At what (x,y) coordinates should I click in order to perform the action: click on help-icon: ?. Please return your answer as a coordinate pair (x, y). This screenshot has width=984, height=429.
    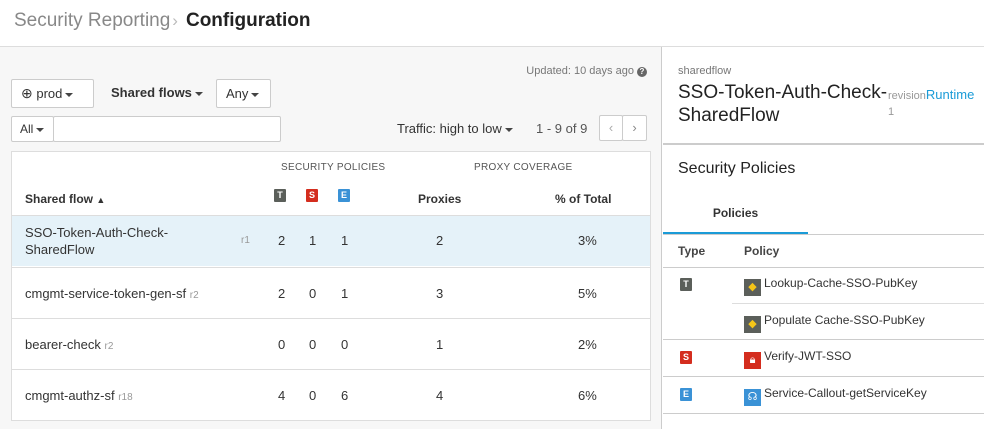
    Looking at the image, I should click on (642, 72).